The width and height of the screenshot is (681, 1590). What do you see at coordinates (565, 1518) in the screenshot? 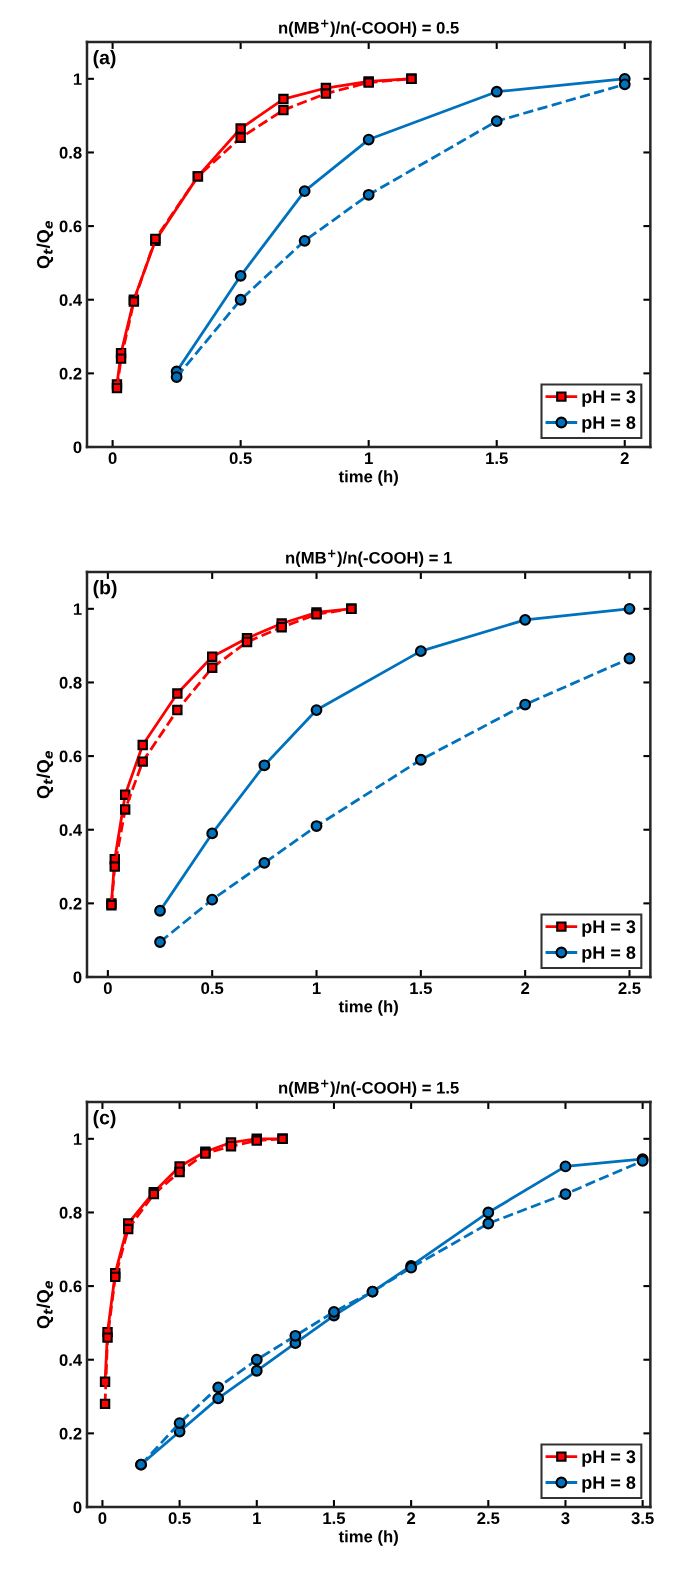
I see `x-tick-label: 3` at bounding box center [565, 1518].